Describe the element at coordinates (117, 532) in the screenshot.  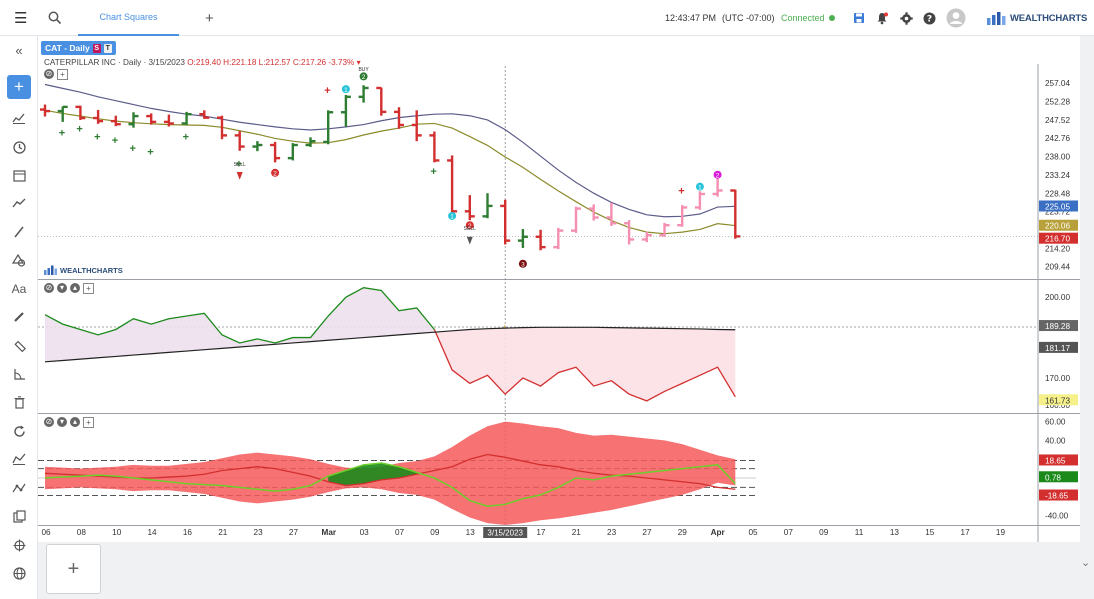
I see `x-tick-label: 10` at that location.